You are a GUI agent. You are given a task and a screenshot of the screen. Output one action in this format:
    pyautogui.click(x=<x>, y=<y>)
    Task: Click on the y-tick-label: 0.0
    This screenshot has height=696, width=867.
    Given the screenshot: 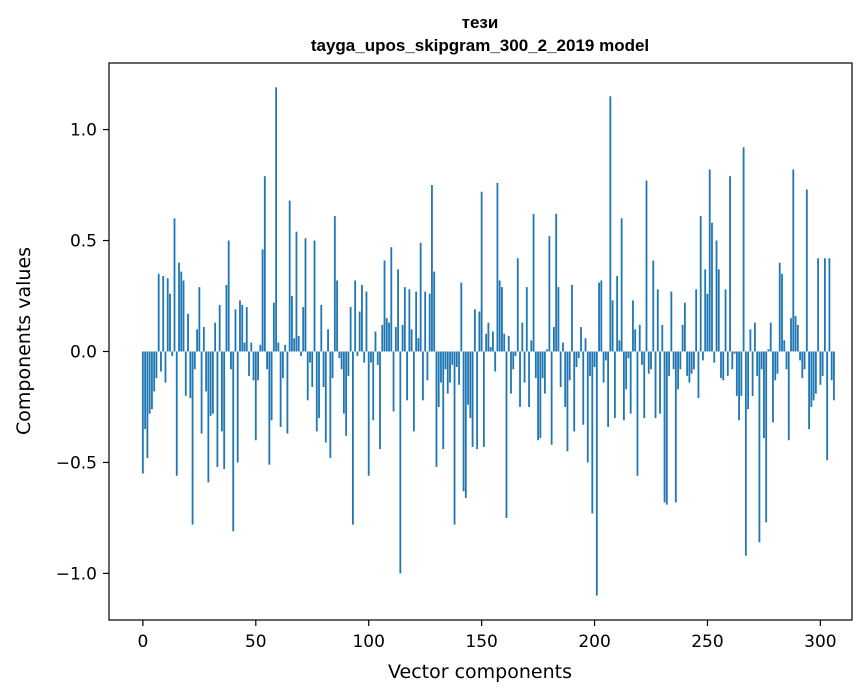 What is the action you would take?
    pyautogui.click(x=83, y=352)
    